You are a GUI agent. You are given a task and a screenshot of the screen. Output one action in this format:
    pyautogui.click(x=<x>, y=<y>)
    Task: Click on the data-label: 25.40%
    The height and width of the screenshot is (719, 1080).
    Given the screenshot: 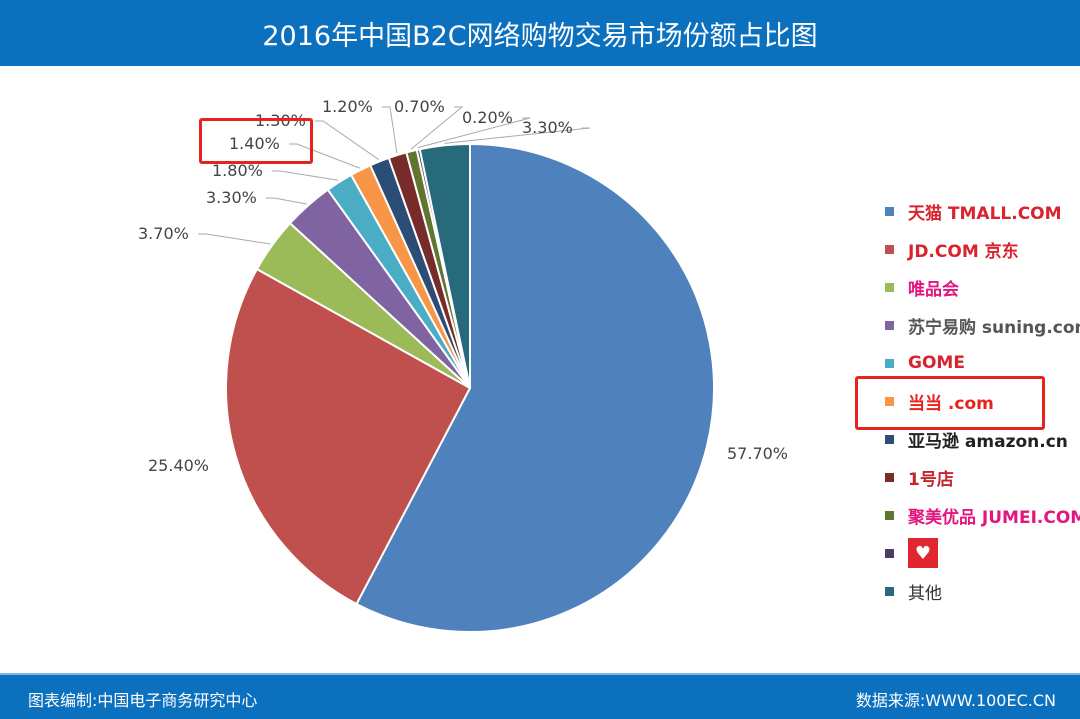 What is the action you would take?
    pyautogui.click(x=178, y=465)
    